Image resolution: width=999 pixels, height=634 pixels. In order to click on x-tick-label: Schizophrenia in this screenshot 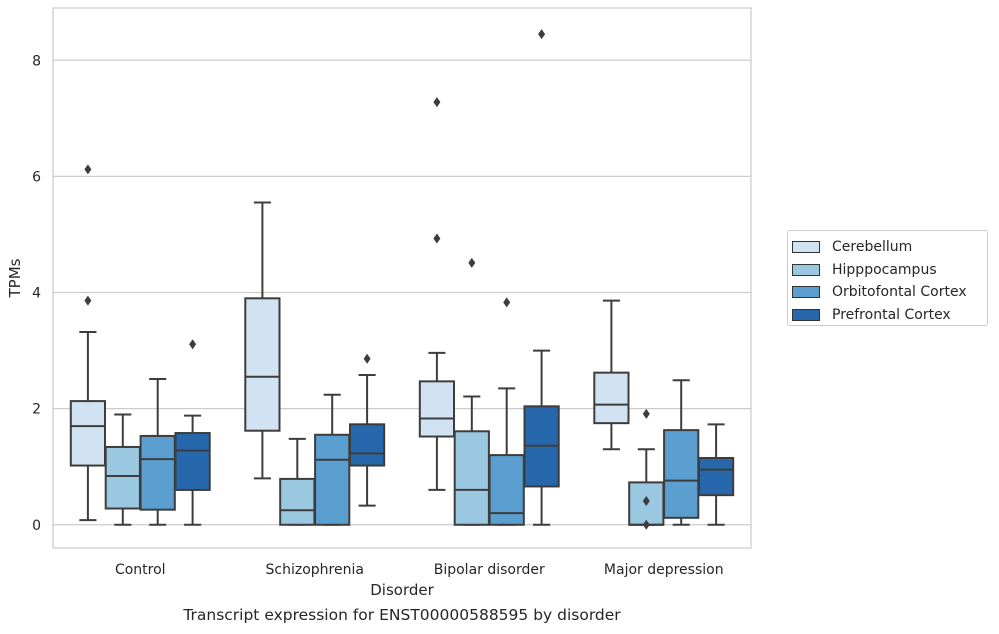, I will do `click(315, 570)`.